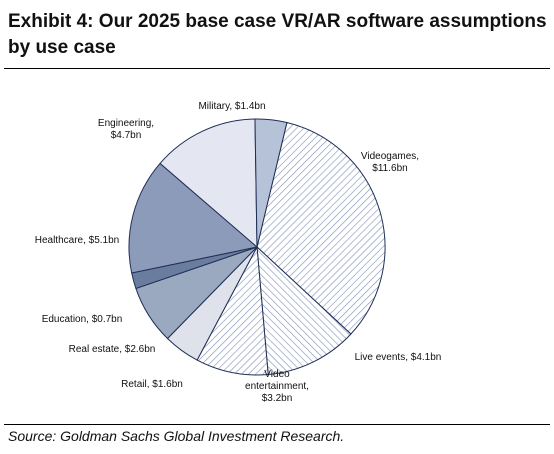 This screenshot has height=454, width=554. Describe the element at coordinates (208, 183) in the screenshot. I see `slice-engineering` at that location.